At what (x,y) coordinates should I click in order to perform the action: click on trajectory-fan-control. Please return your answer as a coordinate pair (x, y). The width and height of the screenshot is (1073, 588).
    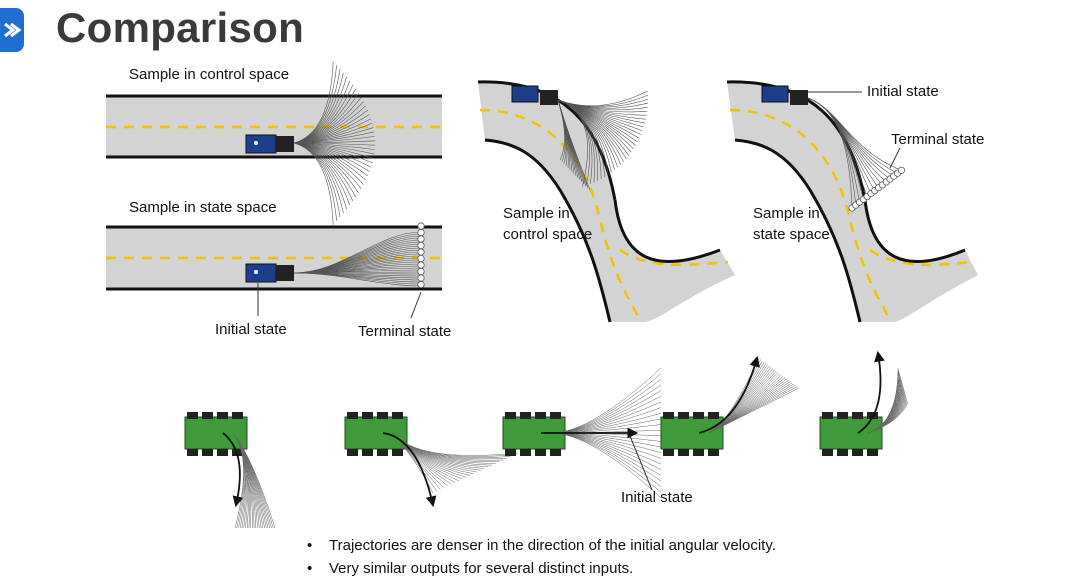
    Looking at the image, I should click on (334, 143).